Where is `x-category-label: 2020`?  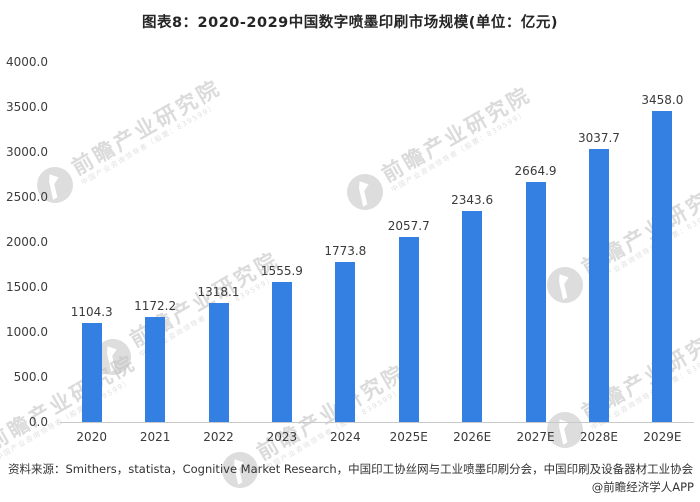
x-category-label: 2020 is located at coordinates (91, 437).